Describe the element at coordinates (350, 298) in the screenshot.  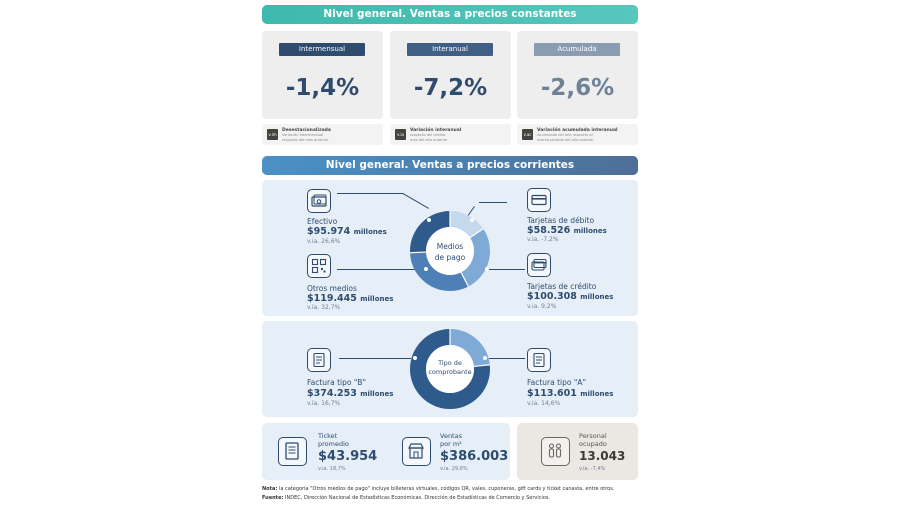
I see `otros-medios-amount: $119.445 millones` at that location.